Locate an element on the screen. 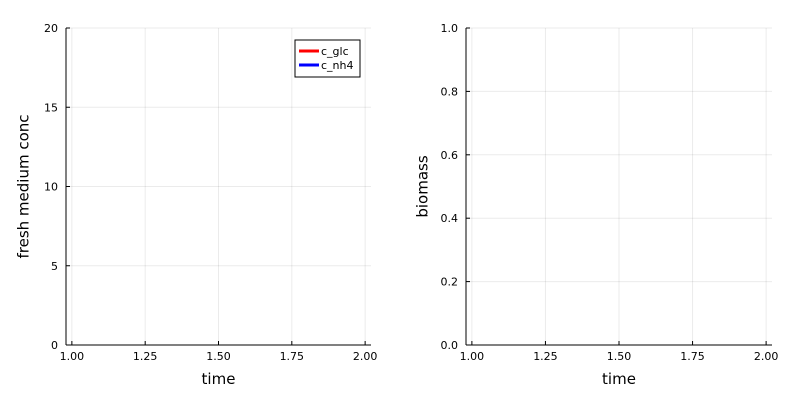 This screenshot has width=800, height=400. y-tick-label: 0.6 is located at coordinates (450, 155).